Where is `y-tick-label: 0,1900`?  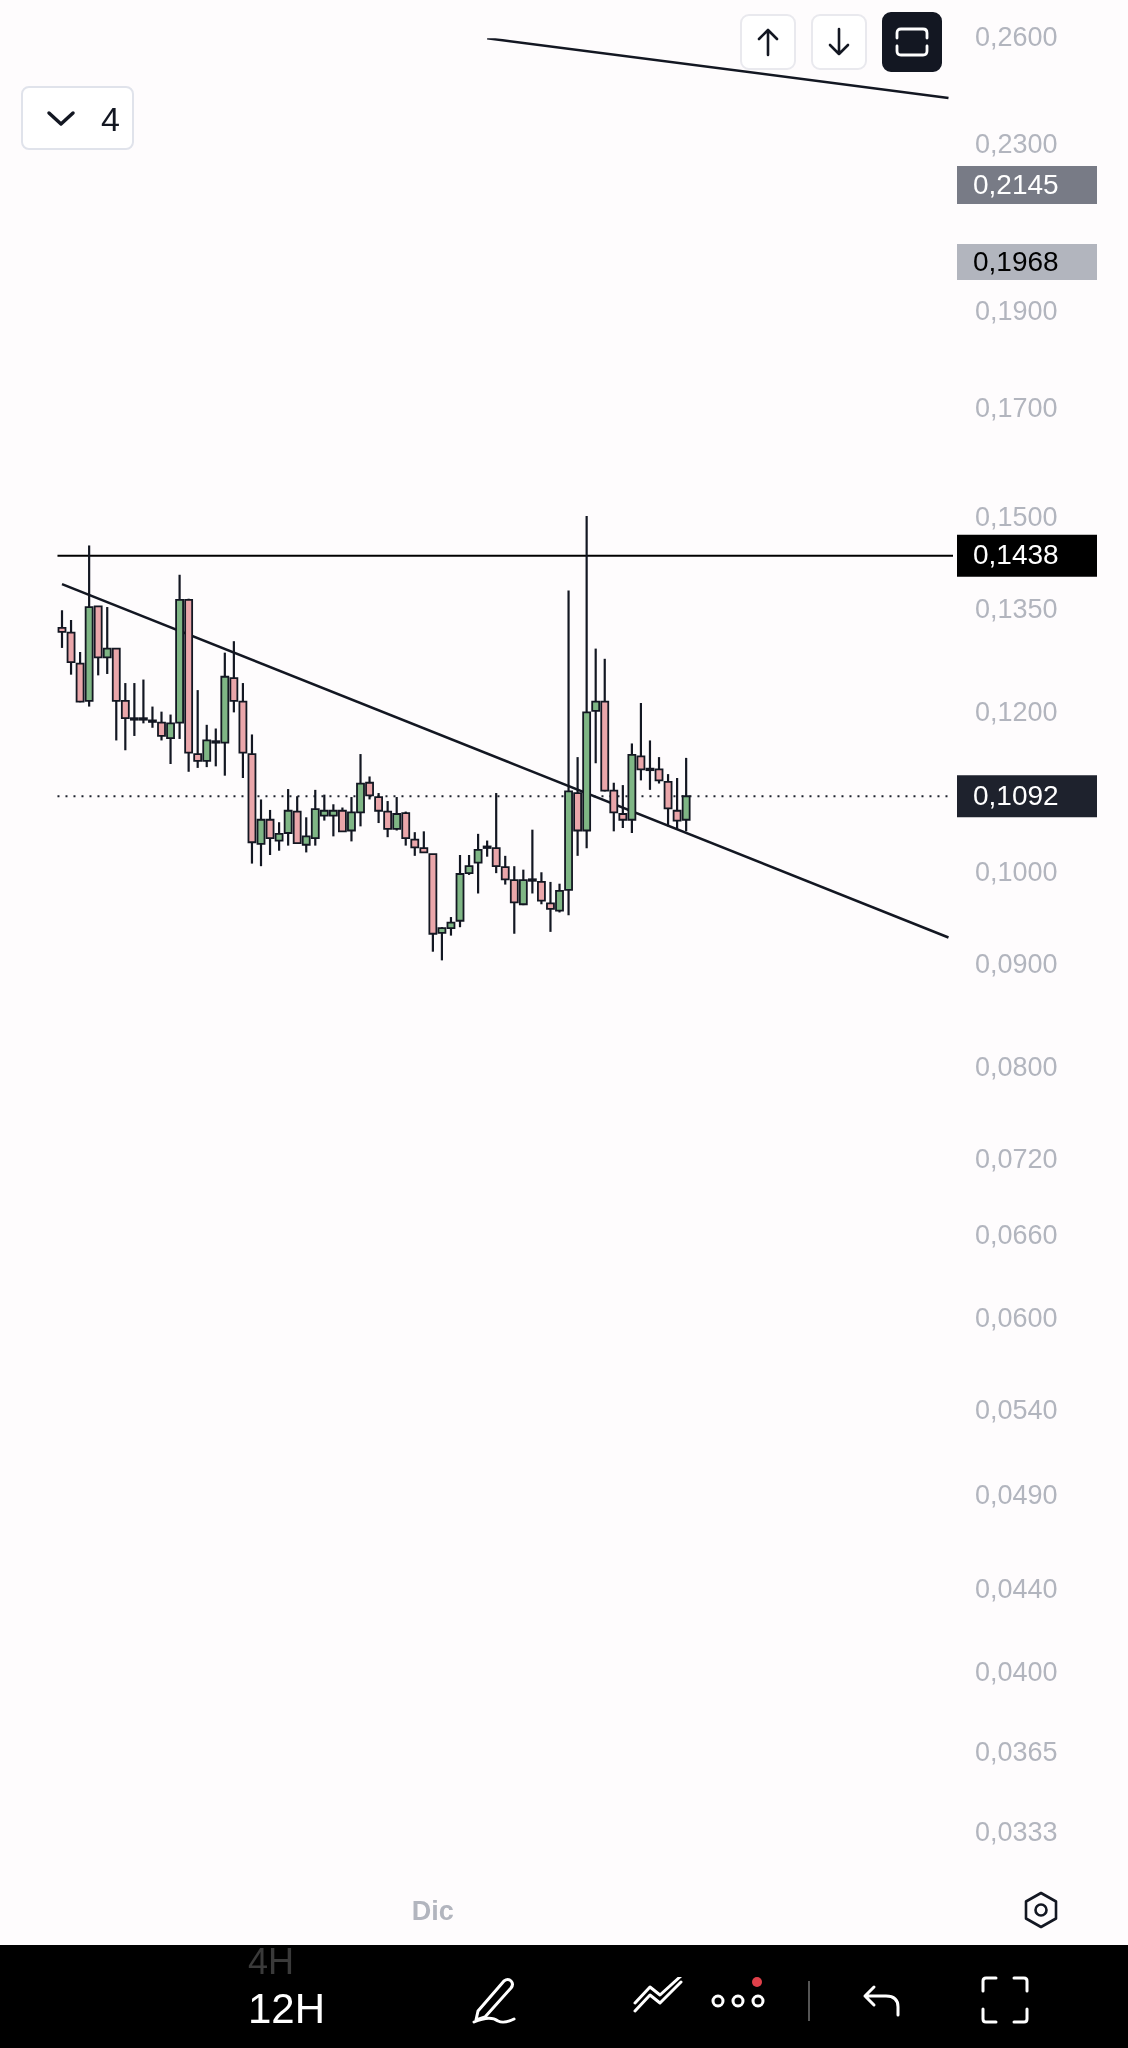 y-tick-label: 0,1900 is located at coordinates (1016, 310).